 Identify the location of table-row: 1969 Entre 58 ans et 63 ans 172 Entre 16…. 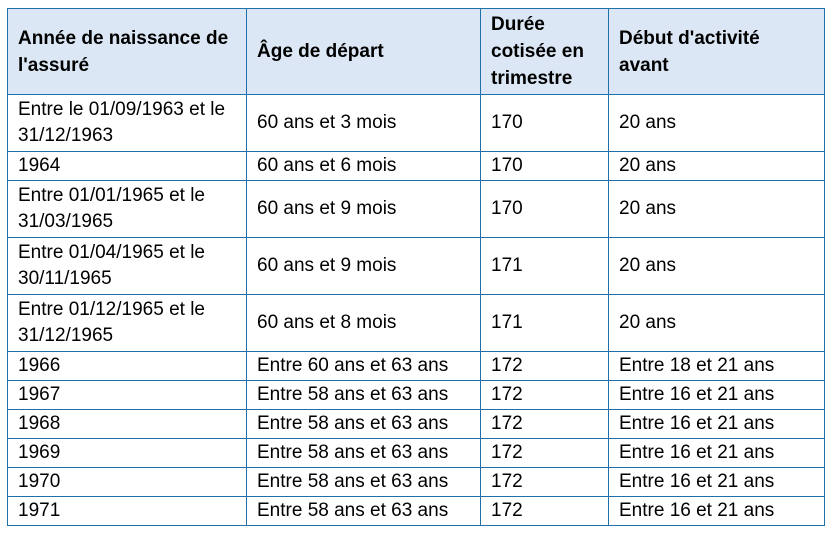
(416, 453).